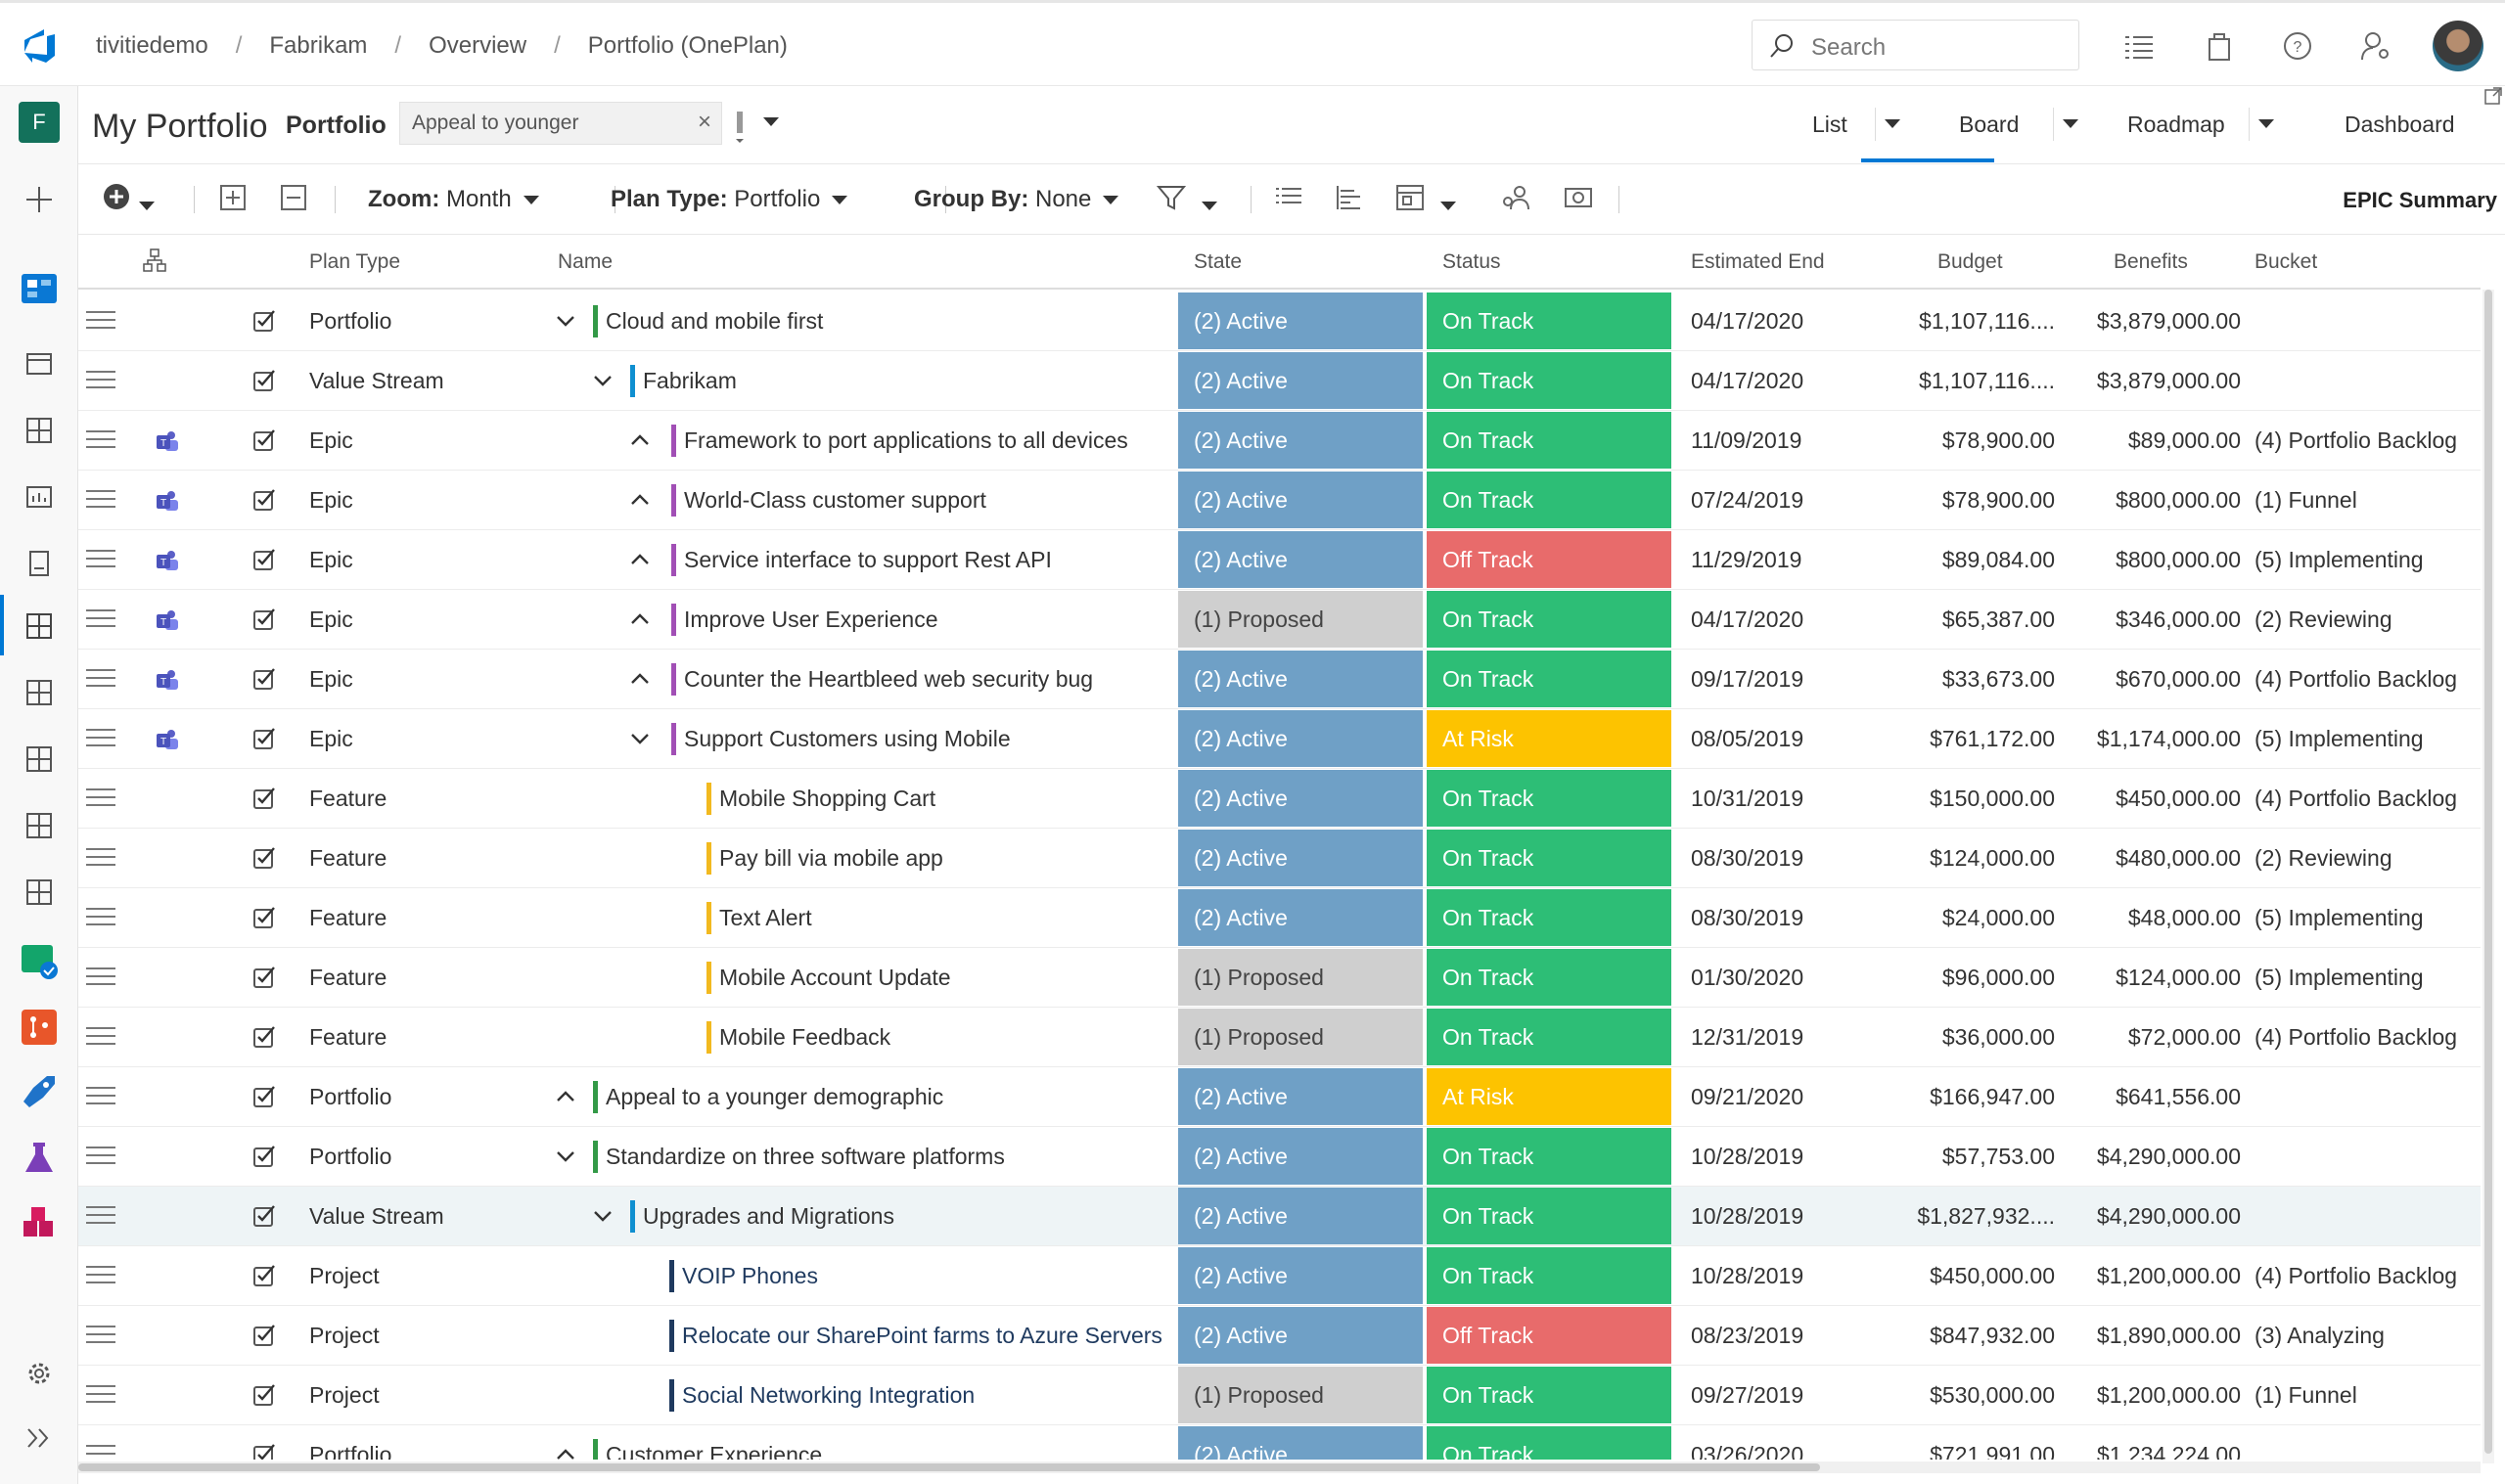  What do you see at coordinates (154, 263) in the screenshot?
I see `hierarchy-icon` at bounding box center [154, 263].